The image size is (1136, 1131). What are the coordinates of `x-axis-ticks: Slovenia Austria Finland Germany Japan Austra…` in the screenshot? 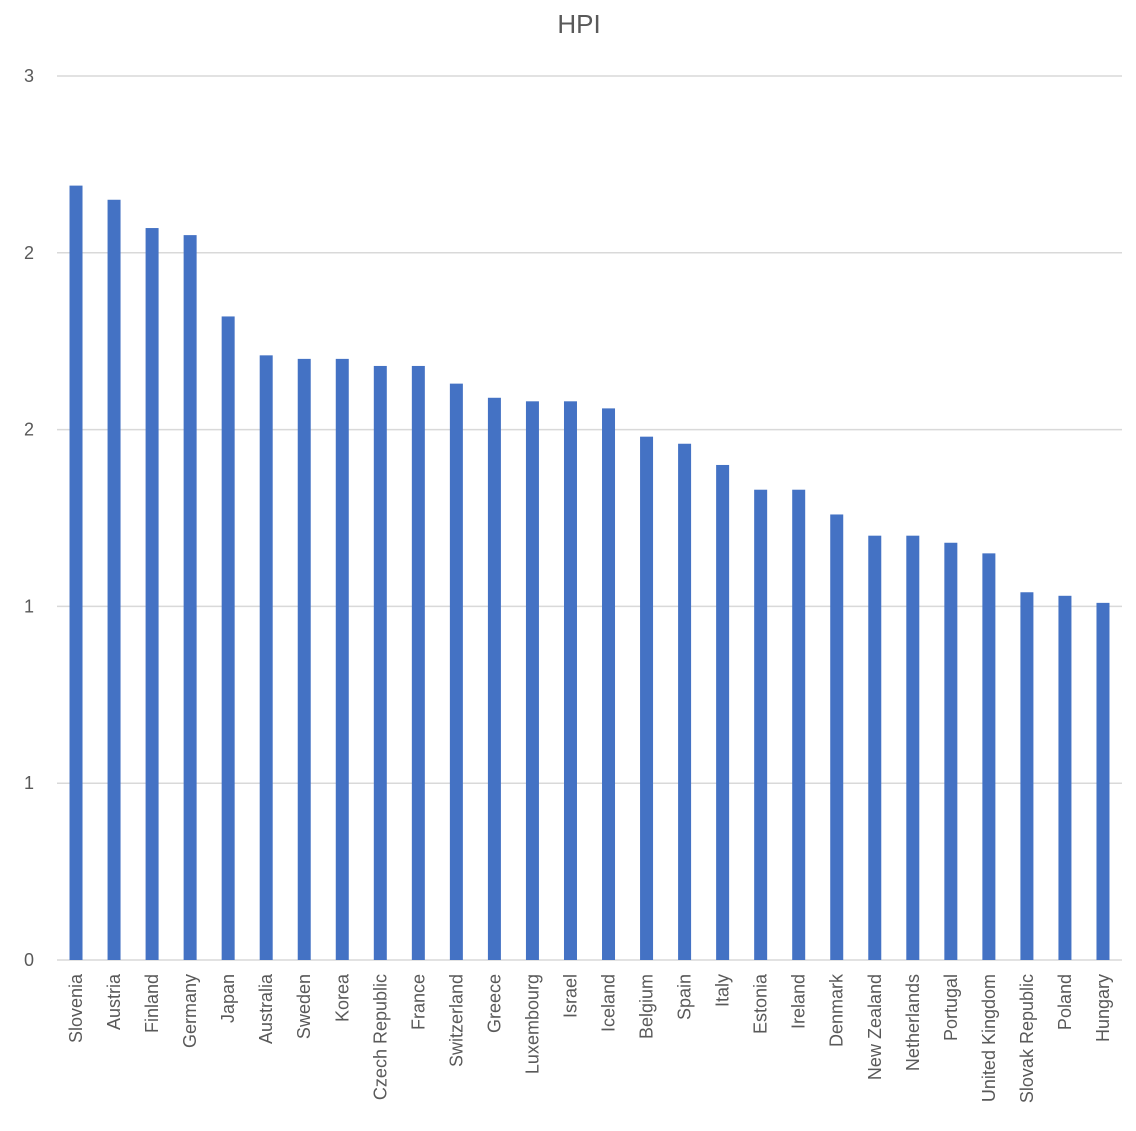 It's located at (589, 1038).